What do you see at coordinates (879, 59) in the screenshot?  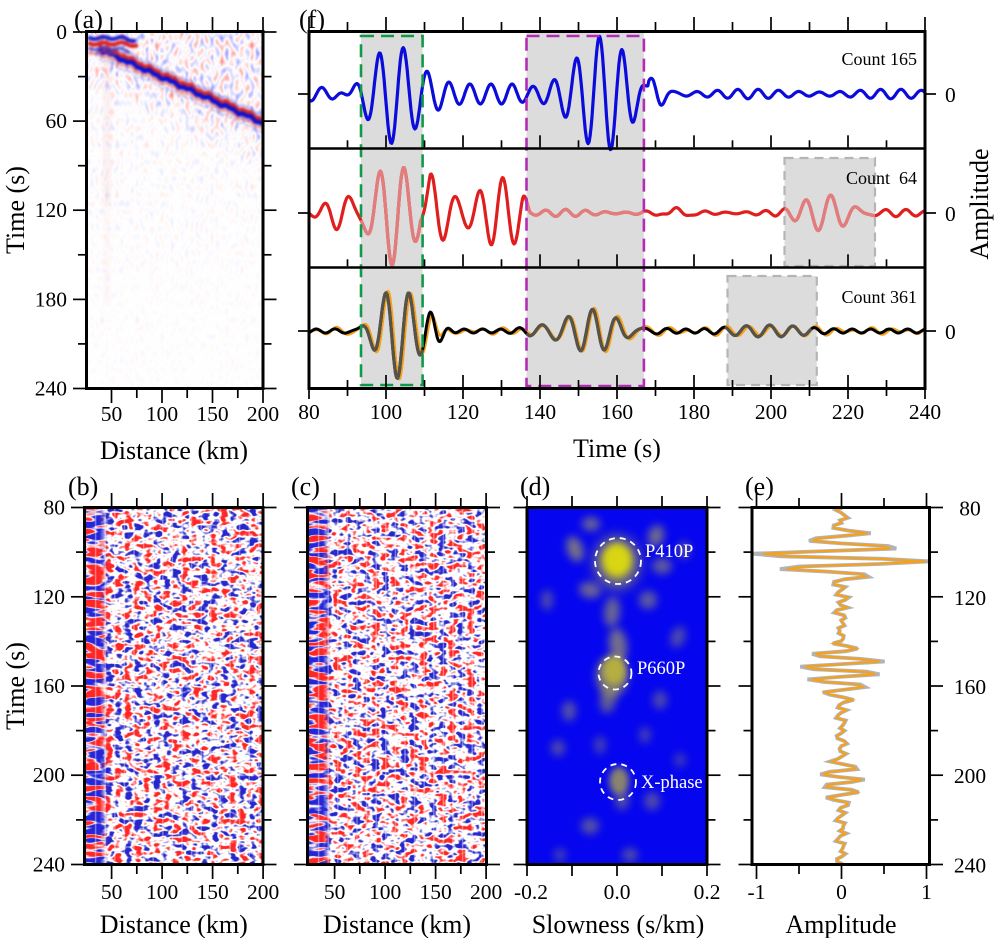 I see `svg-text: Count 165` at bounding box center [879, 59].